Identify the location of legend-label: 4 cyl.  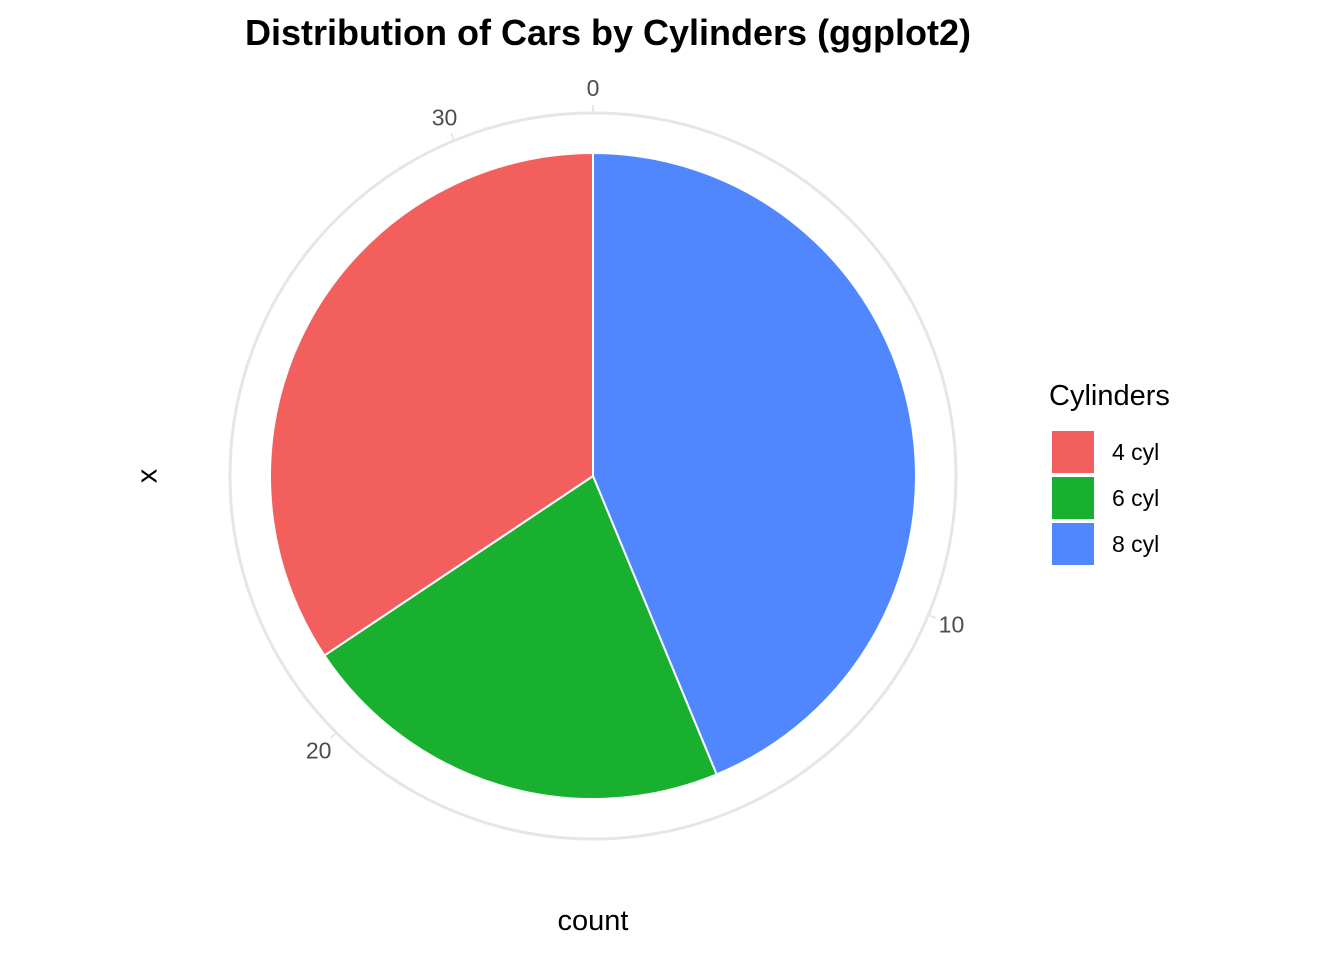
(1136, 451).